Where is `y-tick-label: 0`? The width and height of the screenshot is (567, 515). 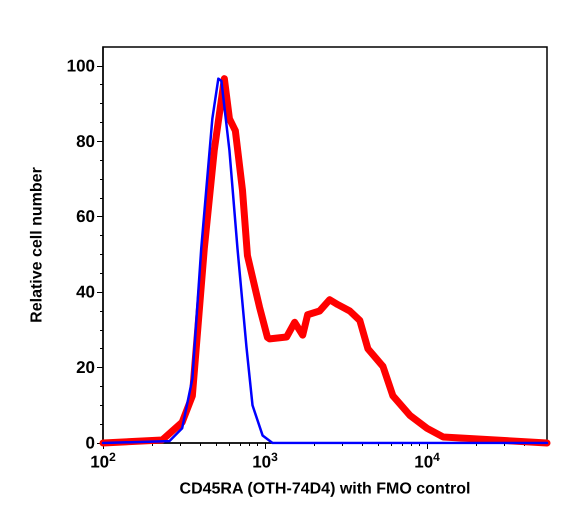
y-tick-label: 0 is located at coordinates (90, 443).